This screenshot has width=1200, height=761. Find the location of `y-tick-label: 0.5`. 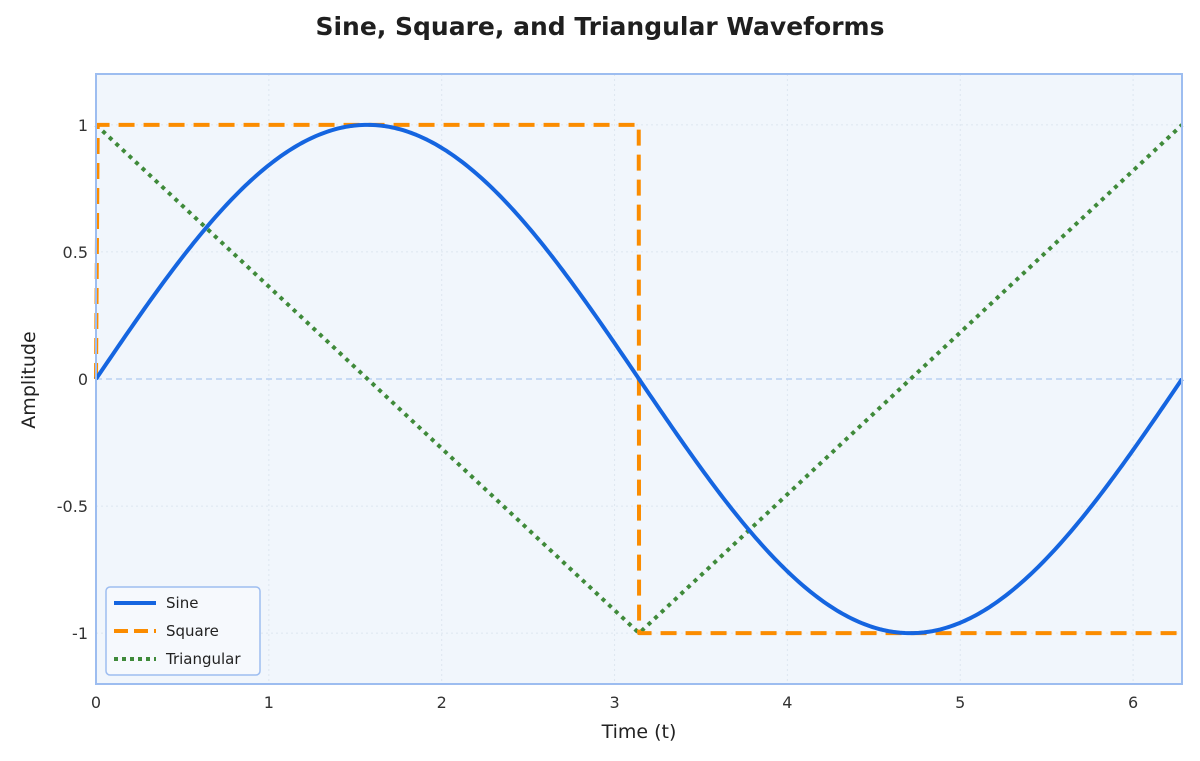

y-tick-label: 0.5 is located at coordinates (75, 252).